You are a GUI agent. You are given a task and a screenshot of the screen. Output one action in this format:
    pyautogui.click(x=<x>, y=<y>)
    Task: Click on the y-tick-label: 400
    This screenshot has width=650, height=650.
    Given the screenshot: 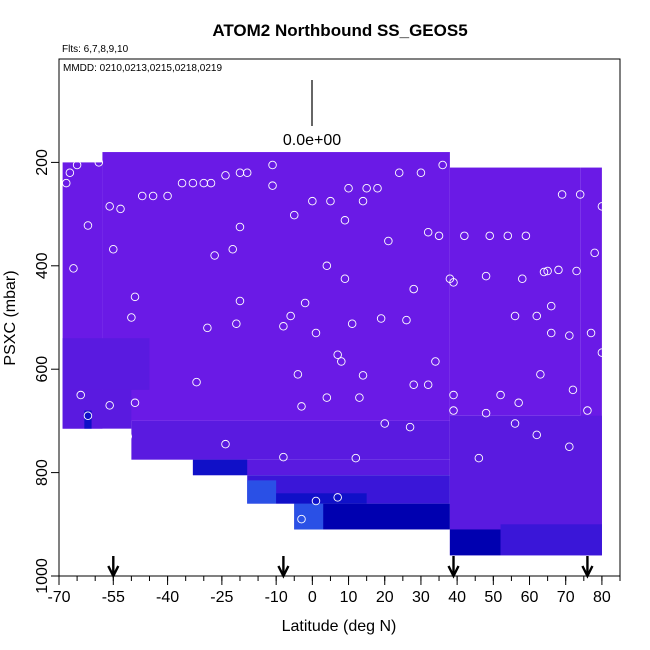 What is the action you would take?
    pyautogui.click(x=42, y=265)
    